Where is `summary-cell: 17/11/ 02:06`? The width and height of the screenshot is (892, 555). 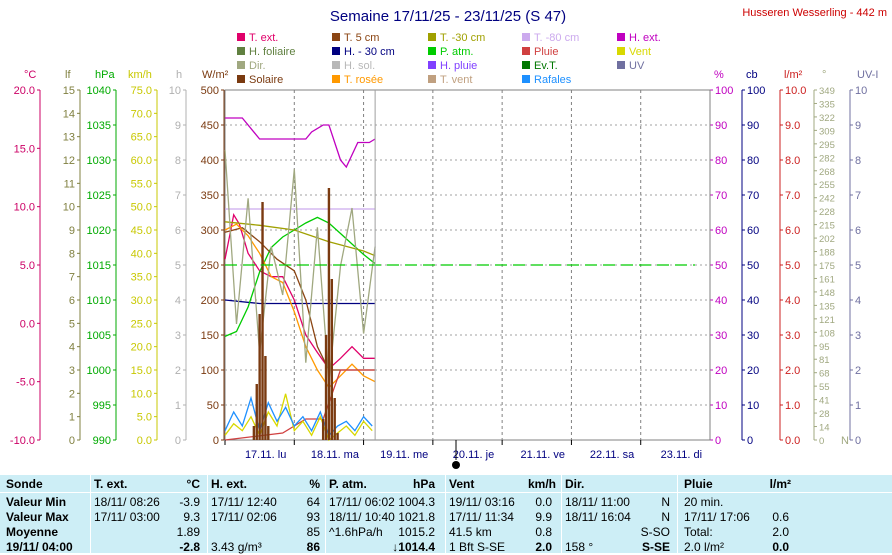
summary-cell: 17/11/ 02:06 is located at coordinates (244, 517).